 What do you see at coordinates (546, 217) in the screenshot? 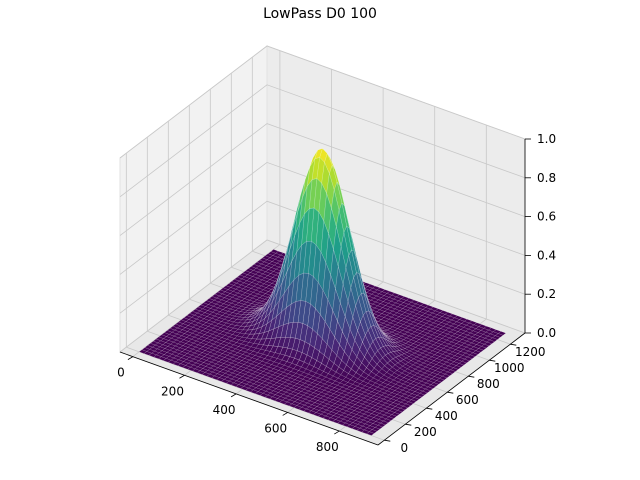
I see `z-tick-label: 0.6` at bounding box center [546, 217].